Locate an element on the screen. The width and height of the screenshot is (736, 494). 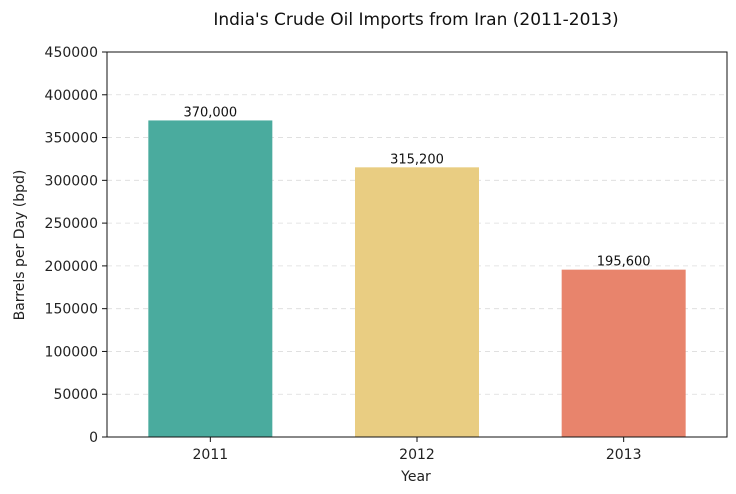
x-tick-label-2012: 2012 is located at coordinates (417, 455).